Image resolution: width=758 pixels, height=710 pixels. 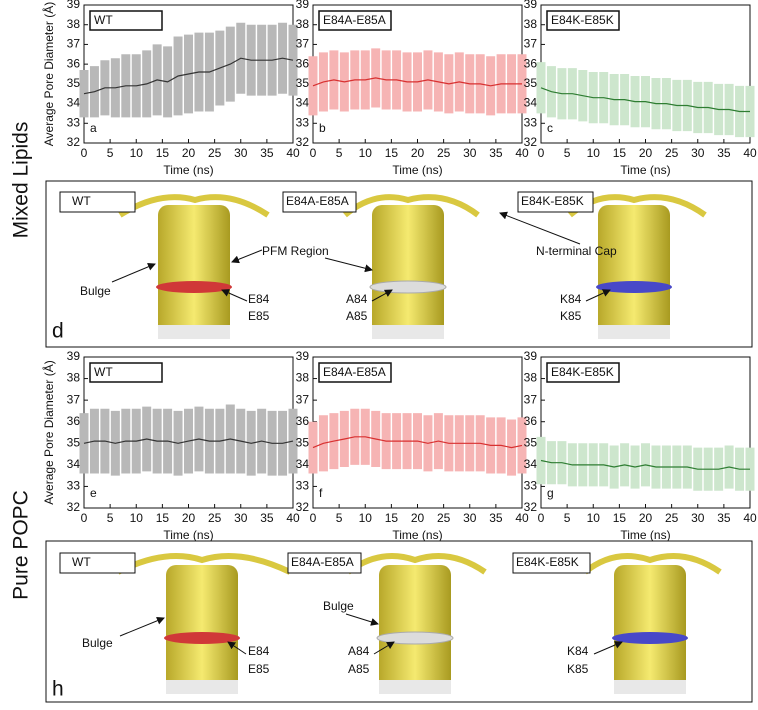 What do you see at coordinates (417, 535) in the screenshot?
I see `x-axis-label: Time (ns)` at bounding box center [417, 535].